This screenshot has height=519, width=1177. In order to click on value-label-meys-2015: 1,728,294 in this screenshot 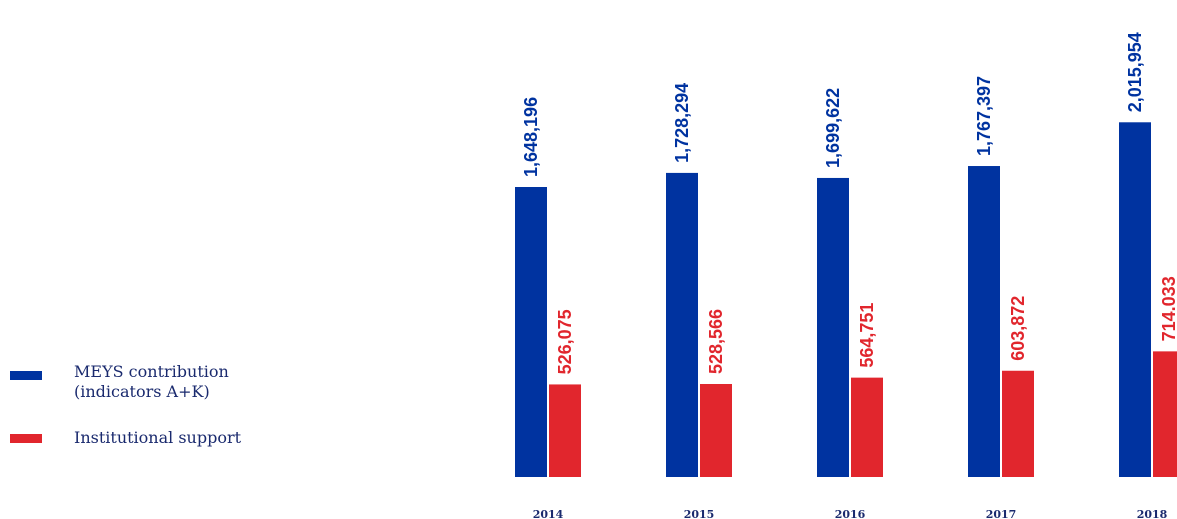, I will do `click(682, 123)`.